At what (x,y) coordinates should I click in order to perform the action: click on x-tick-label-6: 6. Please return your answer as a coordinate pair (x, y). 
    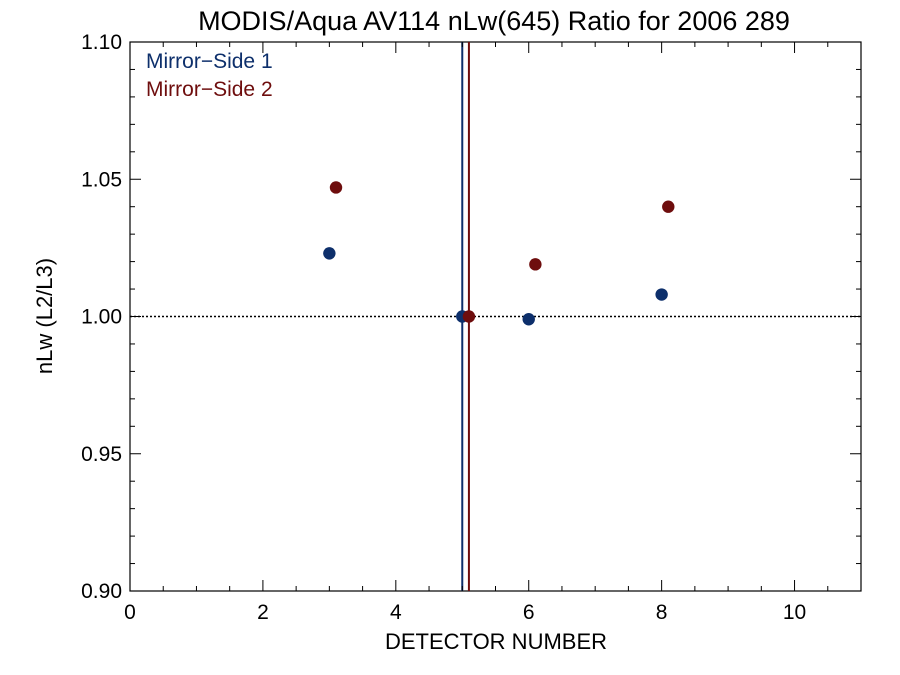
    Looking at the image, I should click on (529, 612).